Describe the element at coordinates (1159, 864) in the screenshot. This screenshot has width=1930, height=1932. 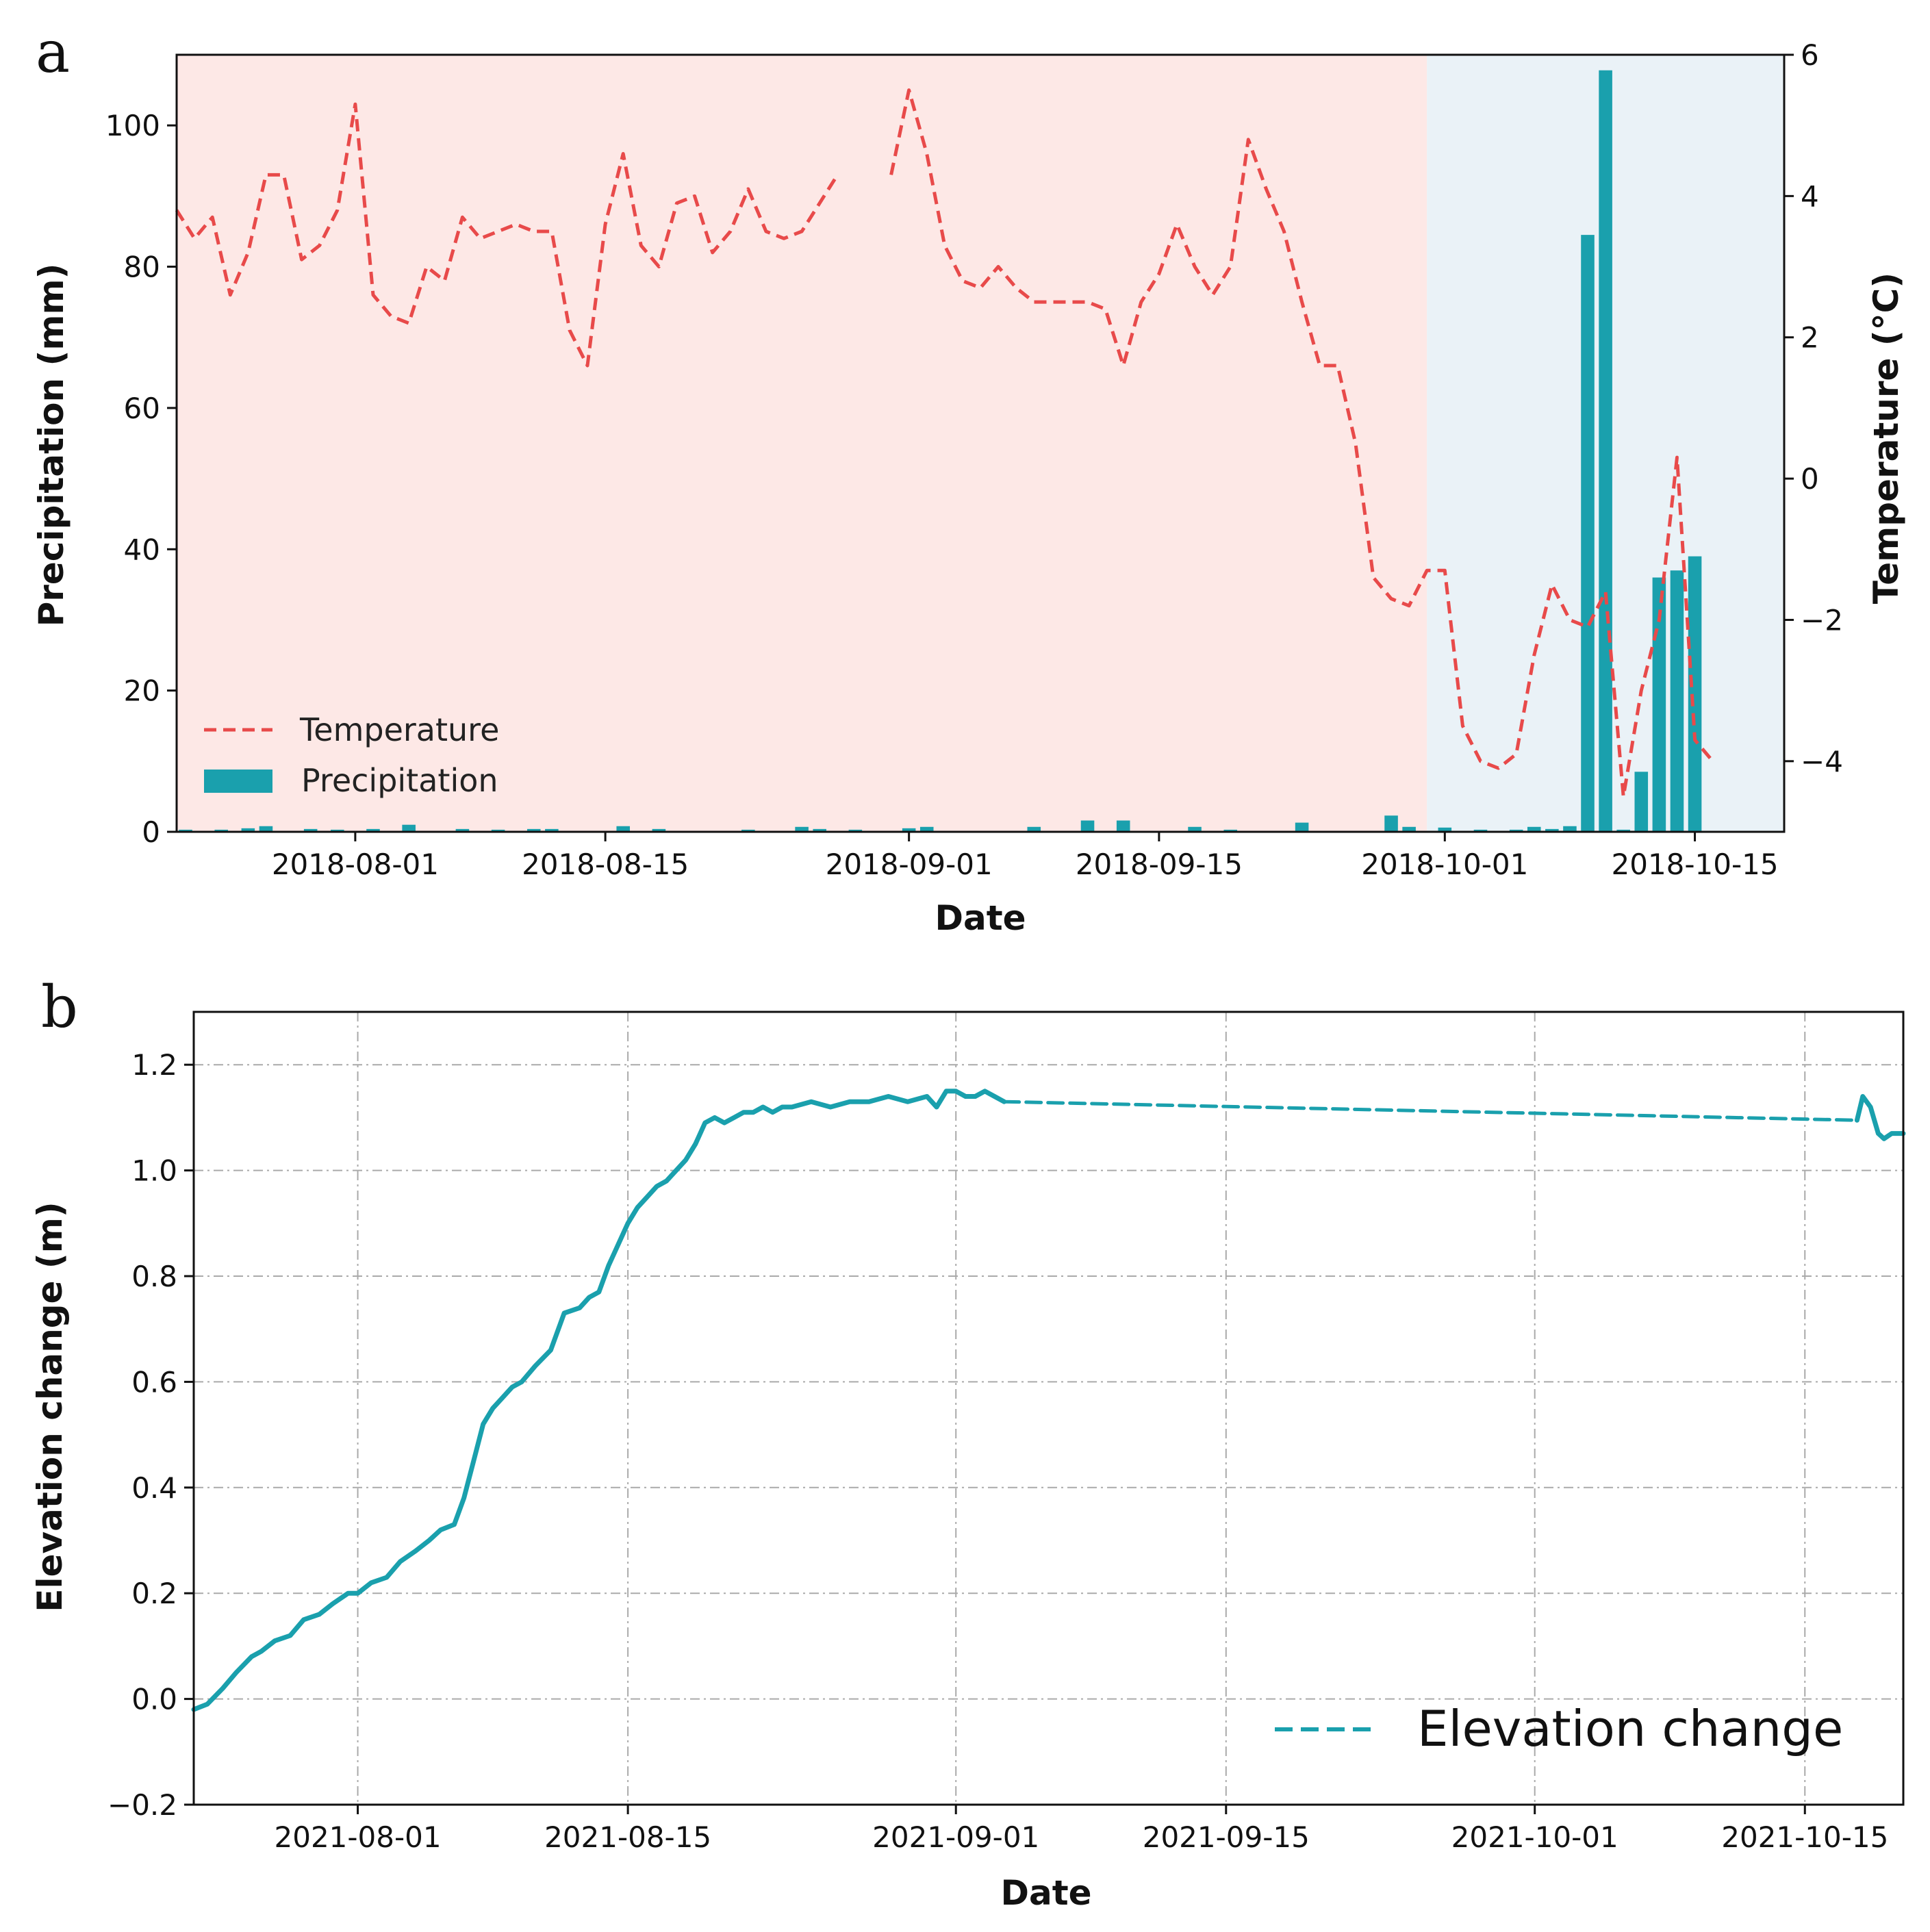
I see `x-tick-label: 2018-09-15` at that location.